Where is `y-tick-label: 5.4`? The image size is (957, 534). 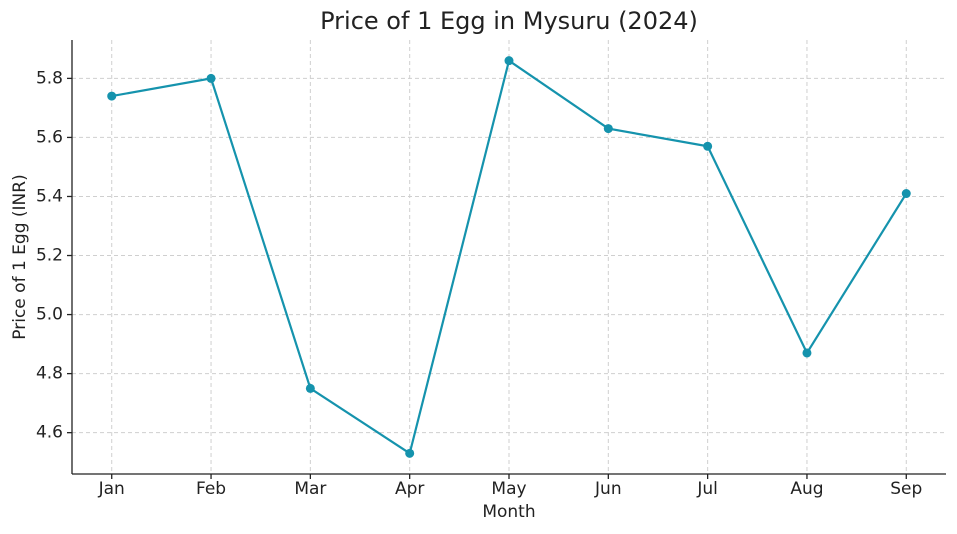
y-tick-label: 5.4 is located at coordinates (49, 196).